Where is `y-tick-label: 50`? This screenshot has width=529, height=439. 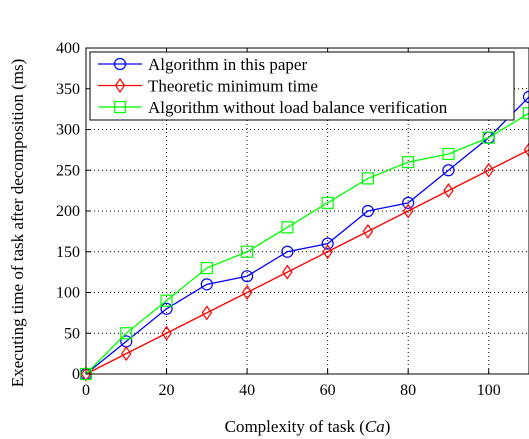 y-tick-label: 50 is located at coordinates (72, 333).